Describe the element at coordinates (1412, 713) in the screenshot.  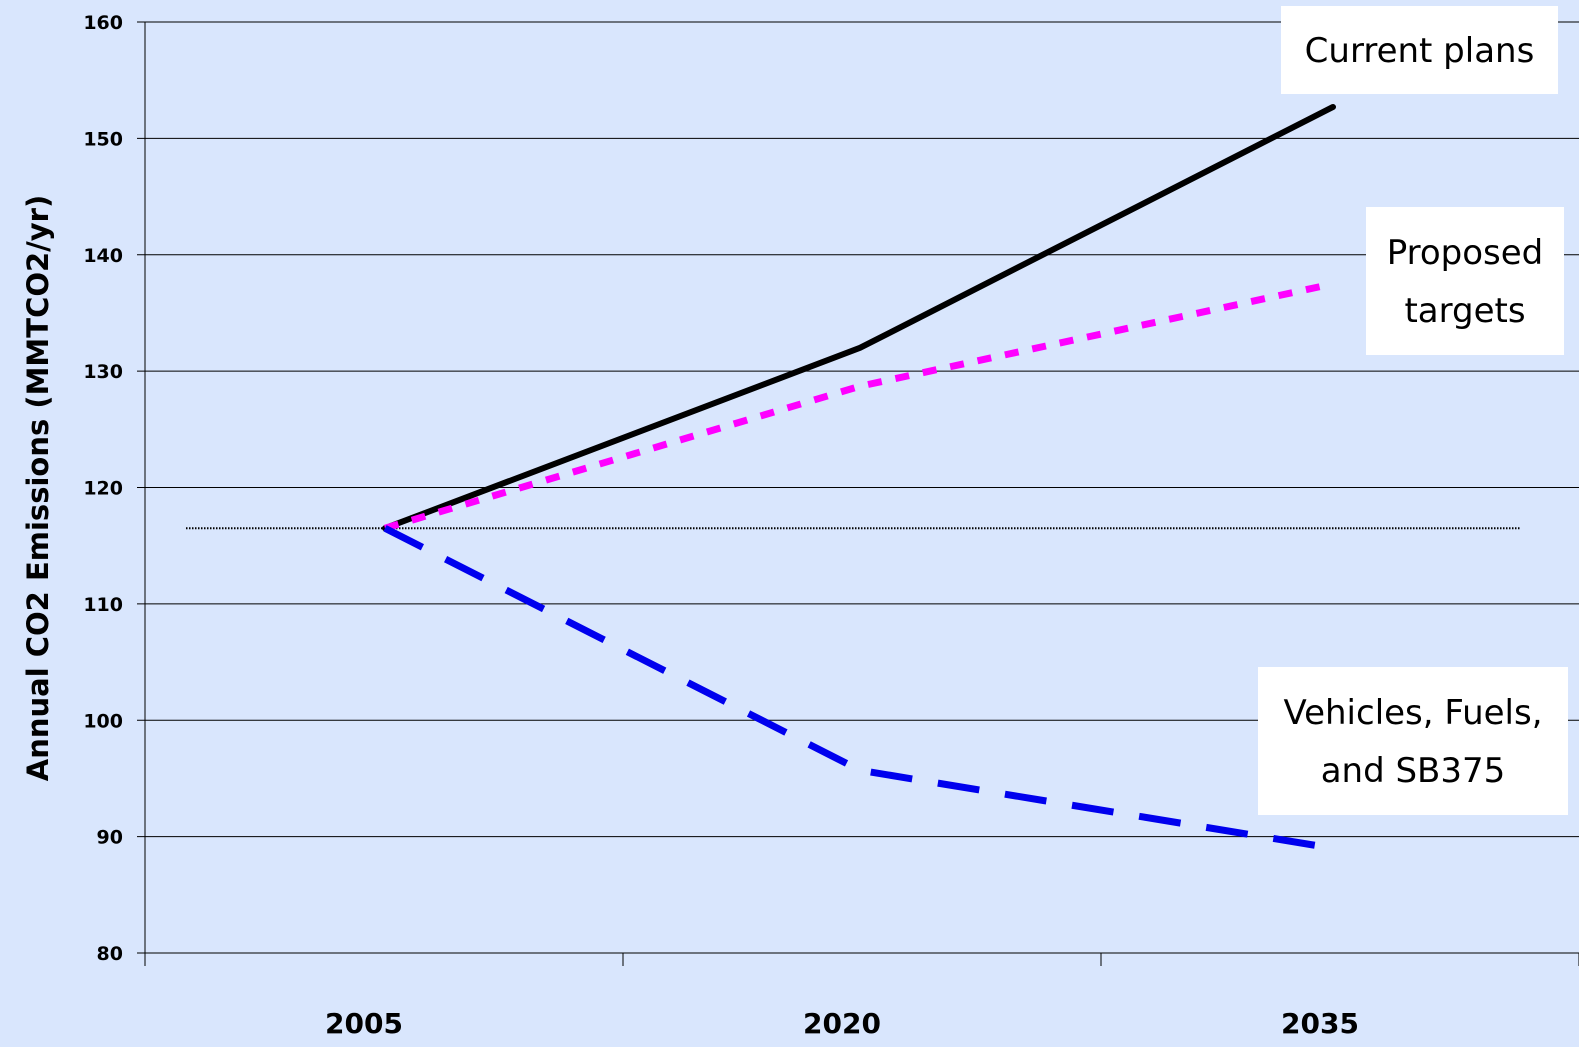
I see `series-callout-label: Vehicles, Fuels,` at that location.